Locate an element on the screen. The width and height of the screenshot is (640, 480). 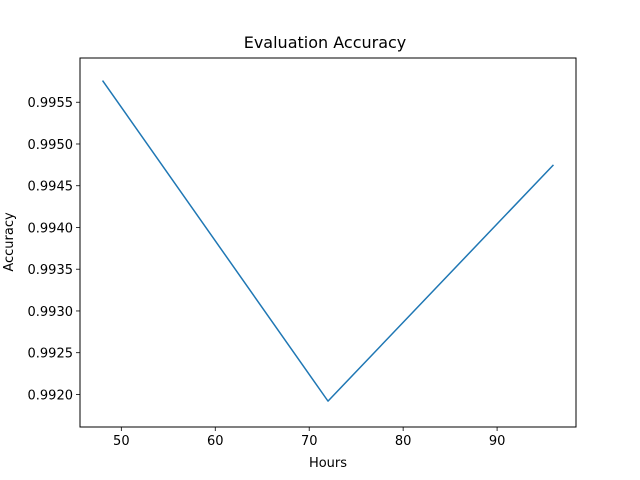
x-tick-label: 80 is located at coordinates (403, 441).